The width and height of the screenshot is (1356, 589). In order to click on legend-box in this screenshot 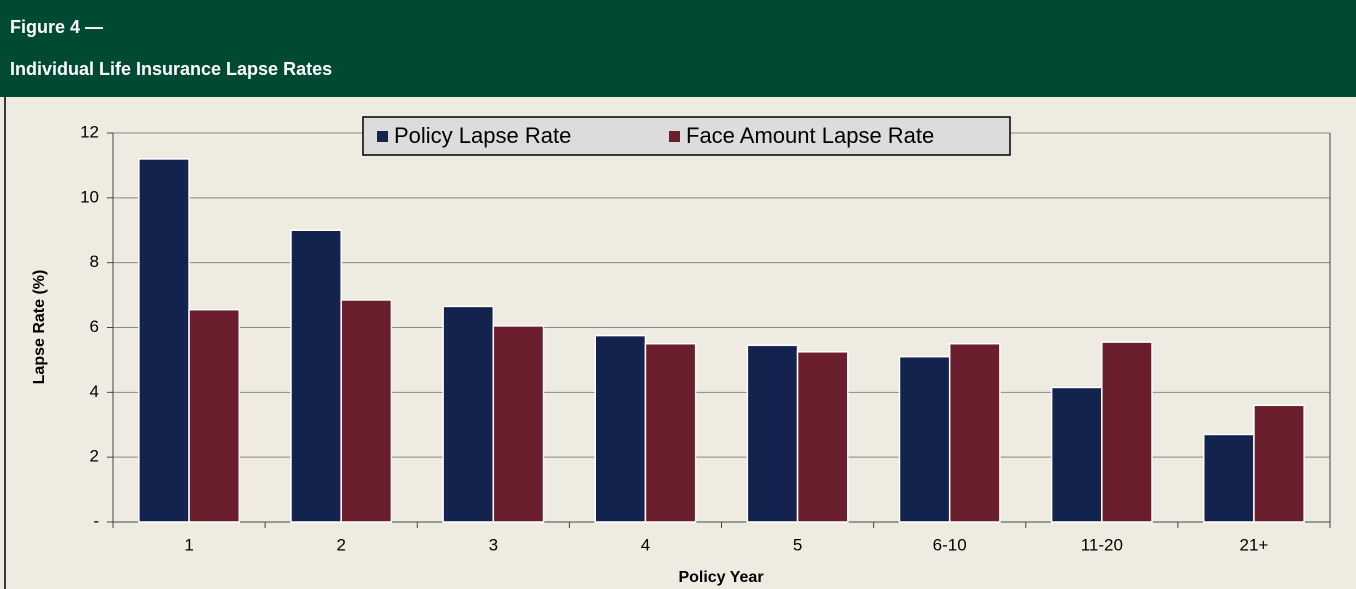, I will do `click(686, 136)`.